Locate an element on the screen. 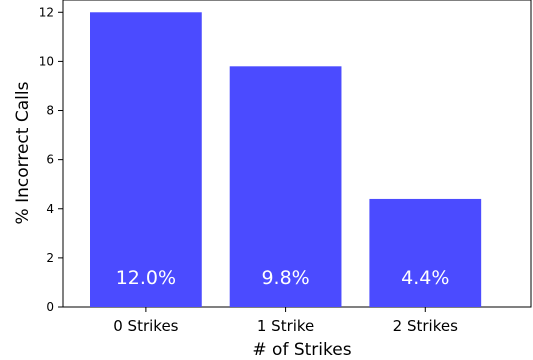 This screenshot has width=533, height=360. y-tick-label: 4 is located at coordinates (50, 209).